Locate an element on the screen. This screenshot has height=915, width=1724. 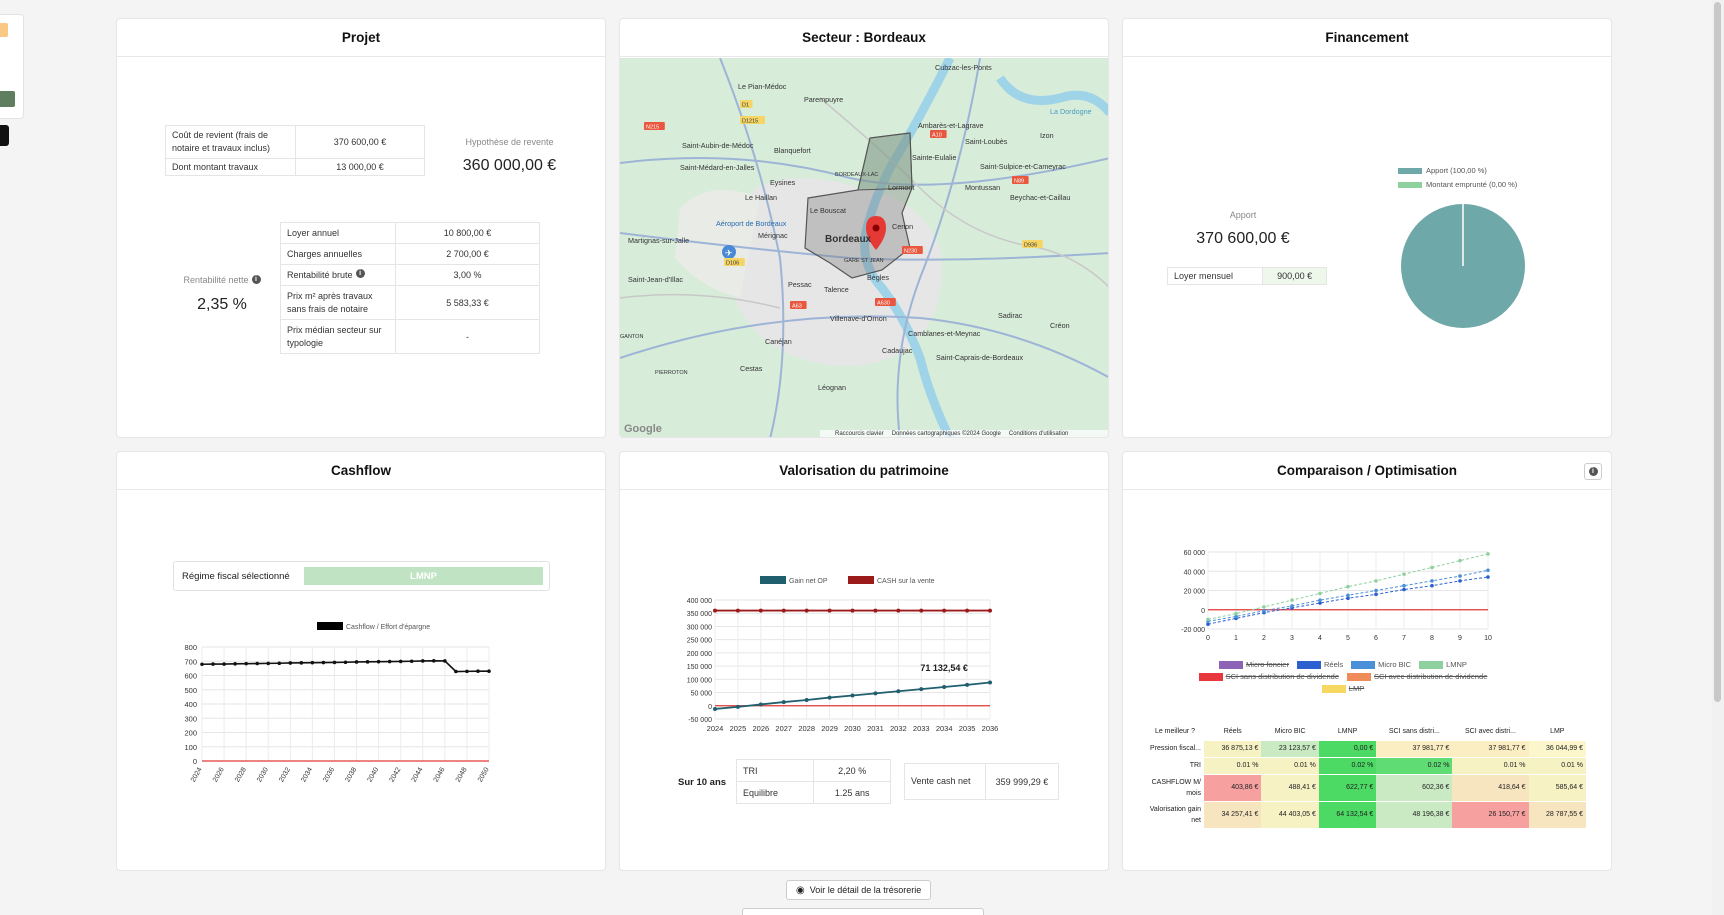
financement-legend-item: Montant emprunté (0,00 %) is located at coordinates (1457, 184).